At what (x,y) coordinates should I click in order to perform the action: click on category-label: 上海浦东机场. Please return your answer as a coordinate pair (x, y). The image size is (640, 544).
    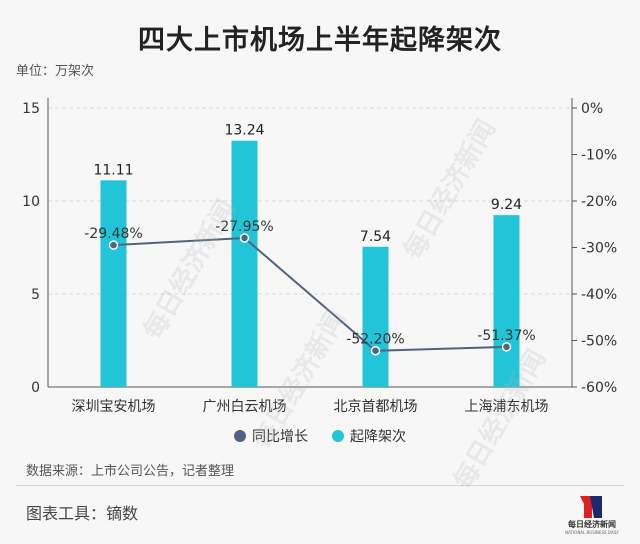
    Looking at the image, I should click on (507, 407).